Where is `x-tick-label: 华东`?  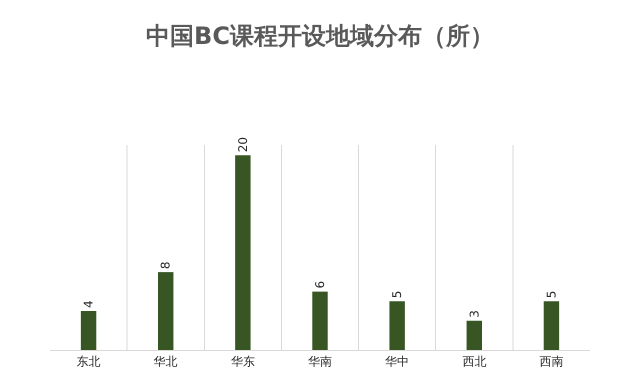
x-tick-label: 华东 is located at coordinates (242, 361).